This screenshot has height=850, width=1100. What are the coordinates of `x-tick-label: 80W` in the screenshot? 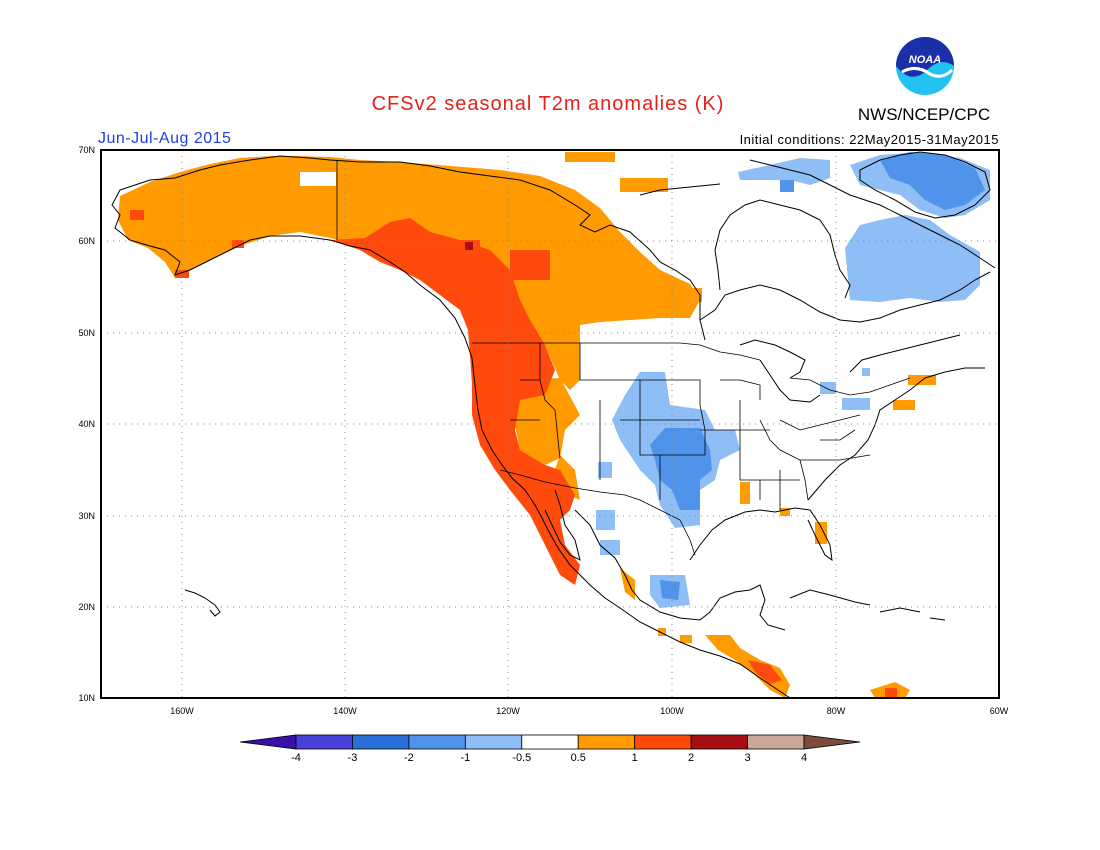 It's located at (836, 711).